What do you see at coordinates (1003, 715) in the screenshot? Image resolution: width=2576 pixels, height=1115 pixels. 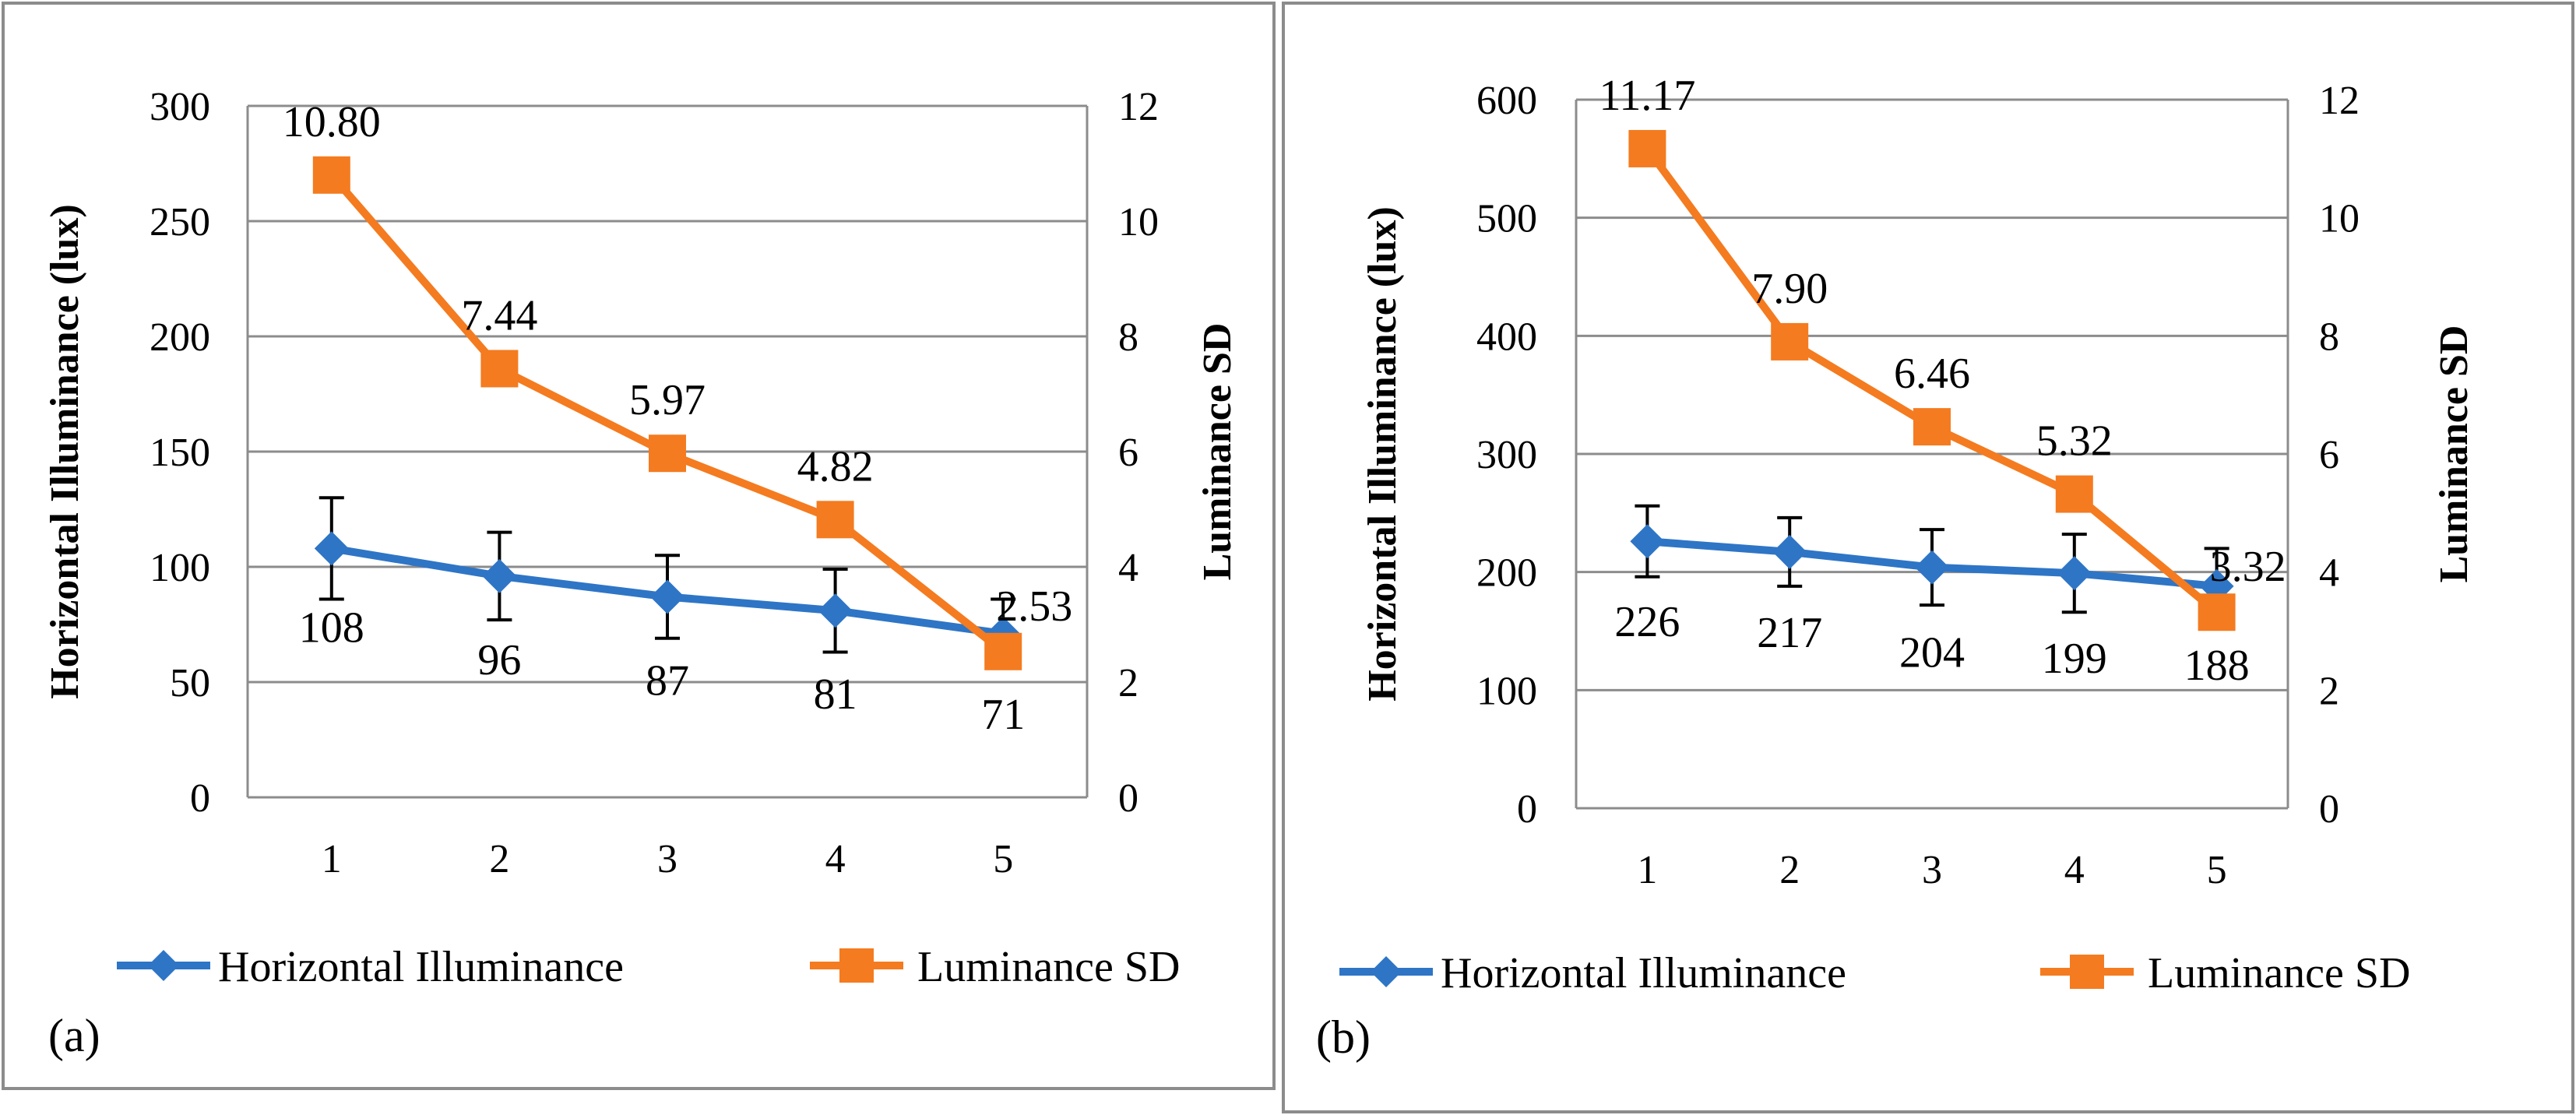 I see `data-label-horizontal-illuminance: 71` at bounding box center [1003, 715].